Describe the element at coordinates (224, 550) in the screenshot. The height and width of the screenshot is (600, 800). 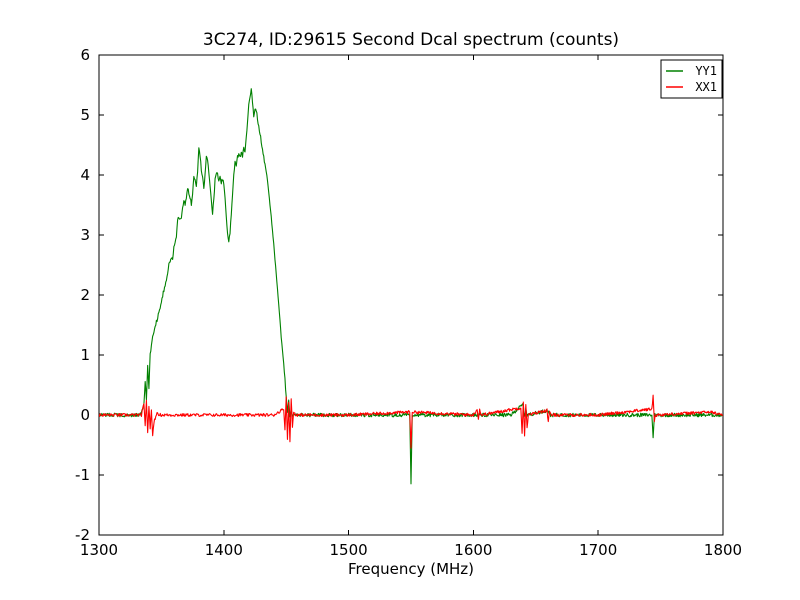
I see `x-tick-label: 1400` at that location.